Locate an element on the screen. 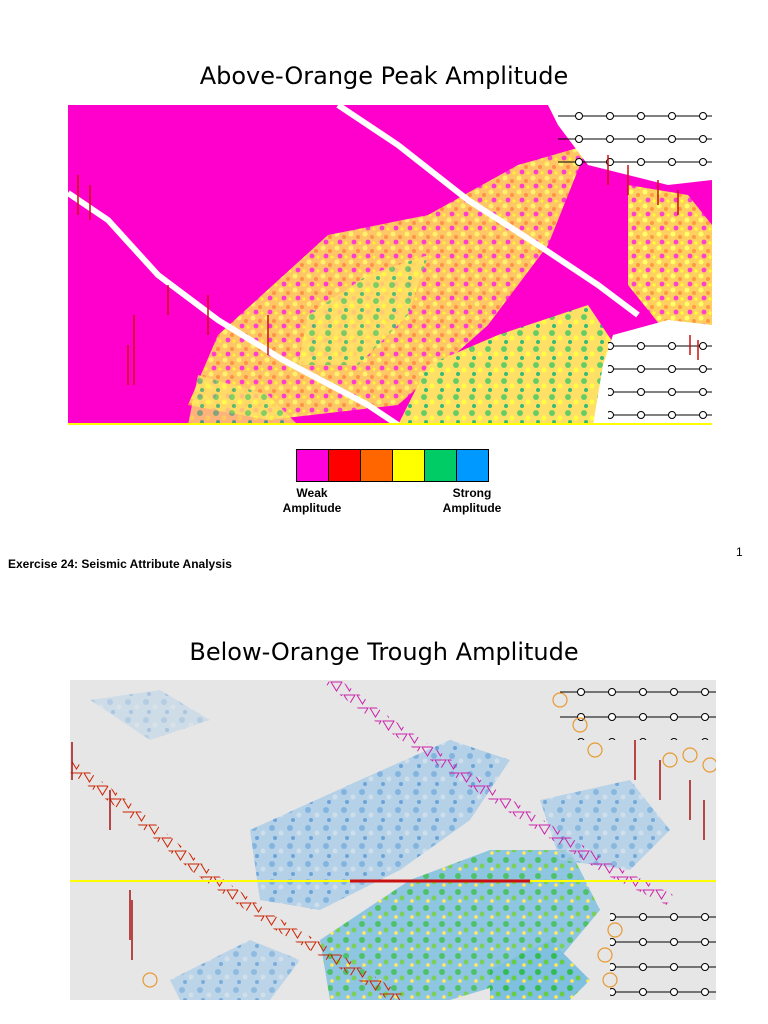 Image resolution: width=768 pixels, height=1024 pixels. map-title-trough-amplitude: Below-Orange Trough Amplitude is located at coordinates (384, 652).